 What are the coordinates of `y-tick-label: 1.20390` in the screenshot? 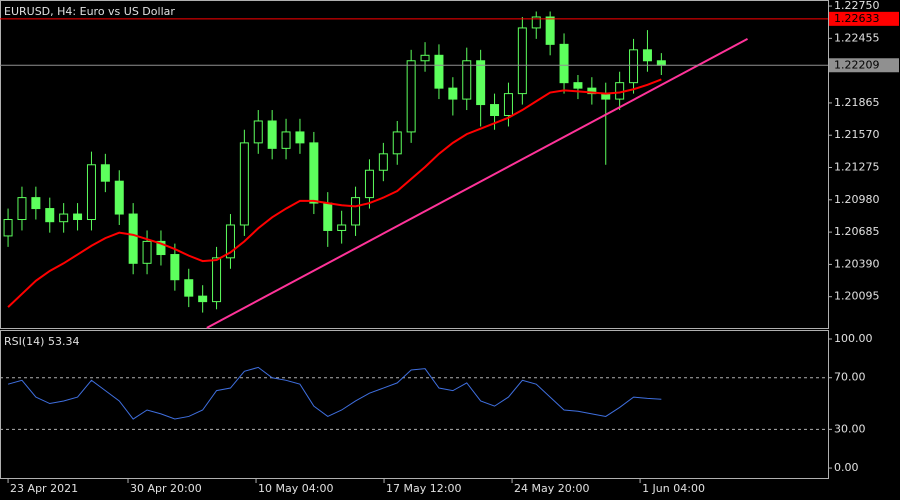 It's located at (857, 263).